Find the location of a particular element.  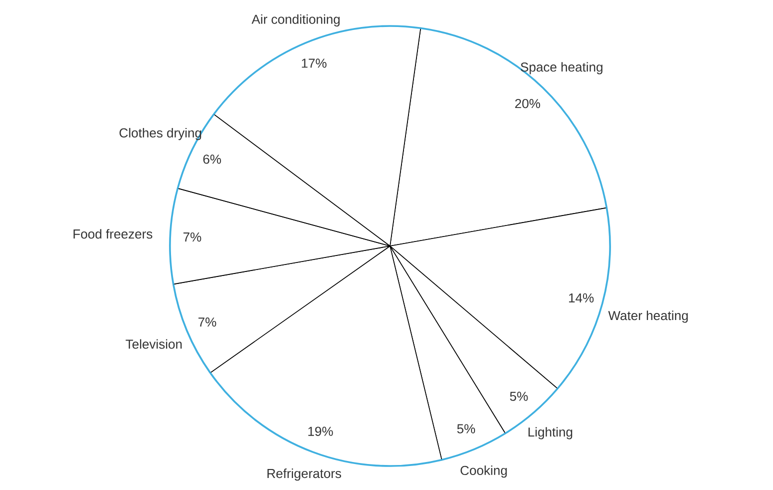

slice-label: Space heating is located at coordinates (561, 68).